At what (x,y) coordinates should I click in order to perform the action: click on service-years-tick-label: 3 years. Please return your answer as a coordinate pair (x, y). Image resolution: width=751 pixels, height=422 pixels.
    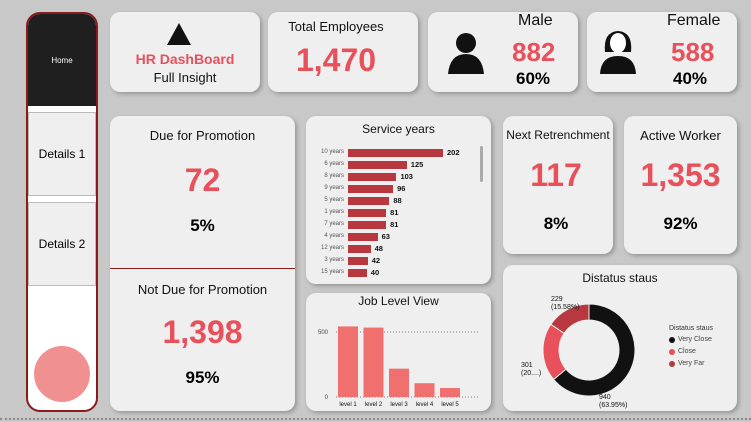
    Looking at the image, I should click on (334, 260).